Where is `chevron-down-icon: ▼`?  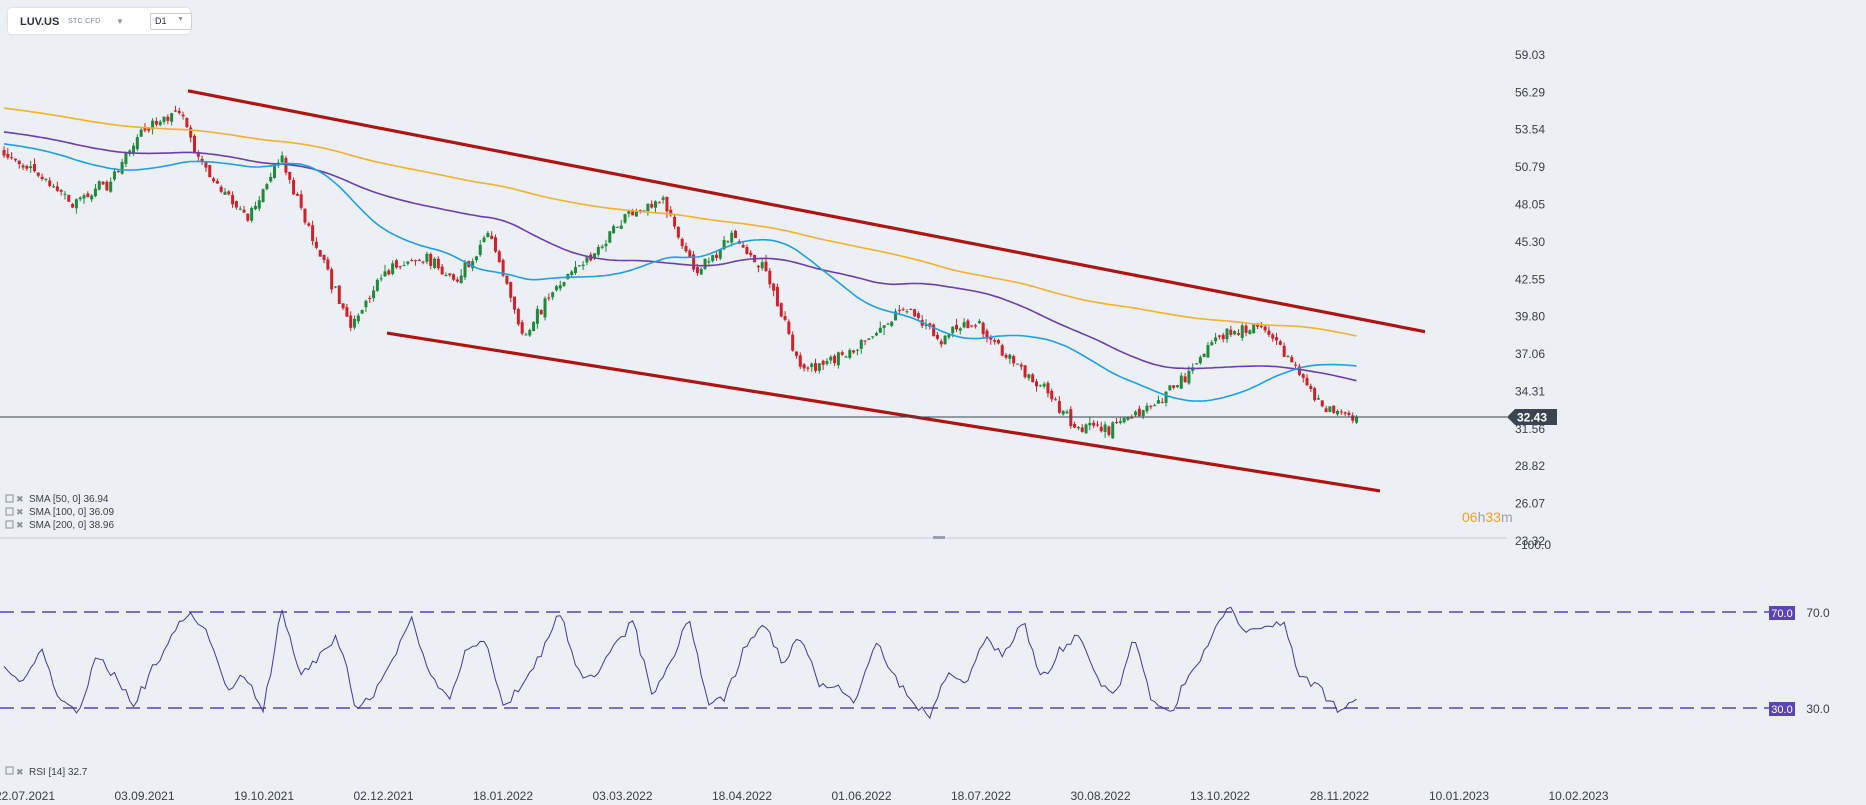 chevron-down-icon: ▼ is located at coordinates (120, 21).